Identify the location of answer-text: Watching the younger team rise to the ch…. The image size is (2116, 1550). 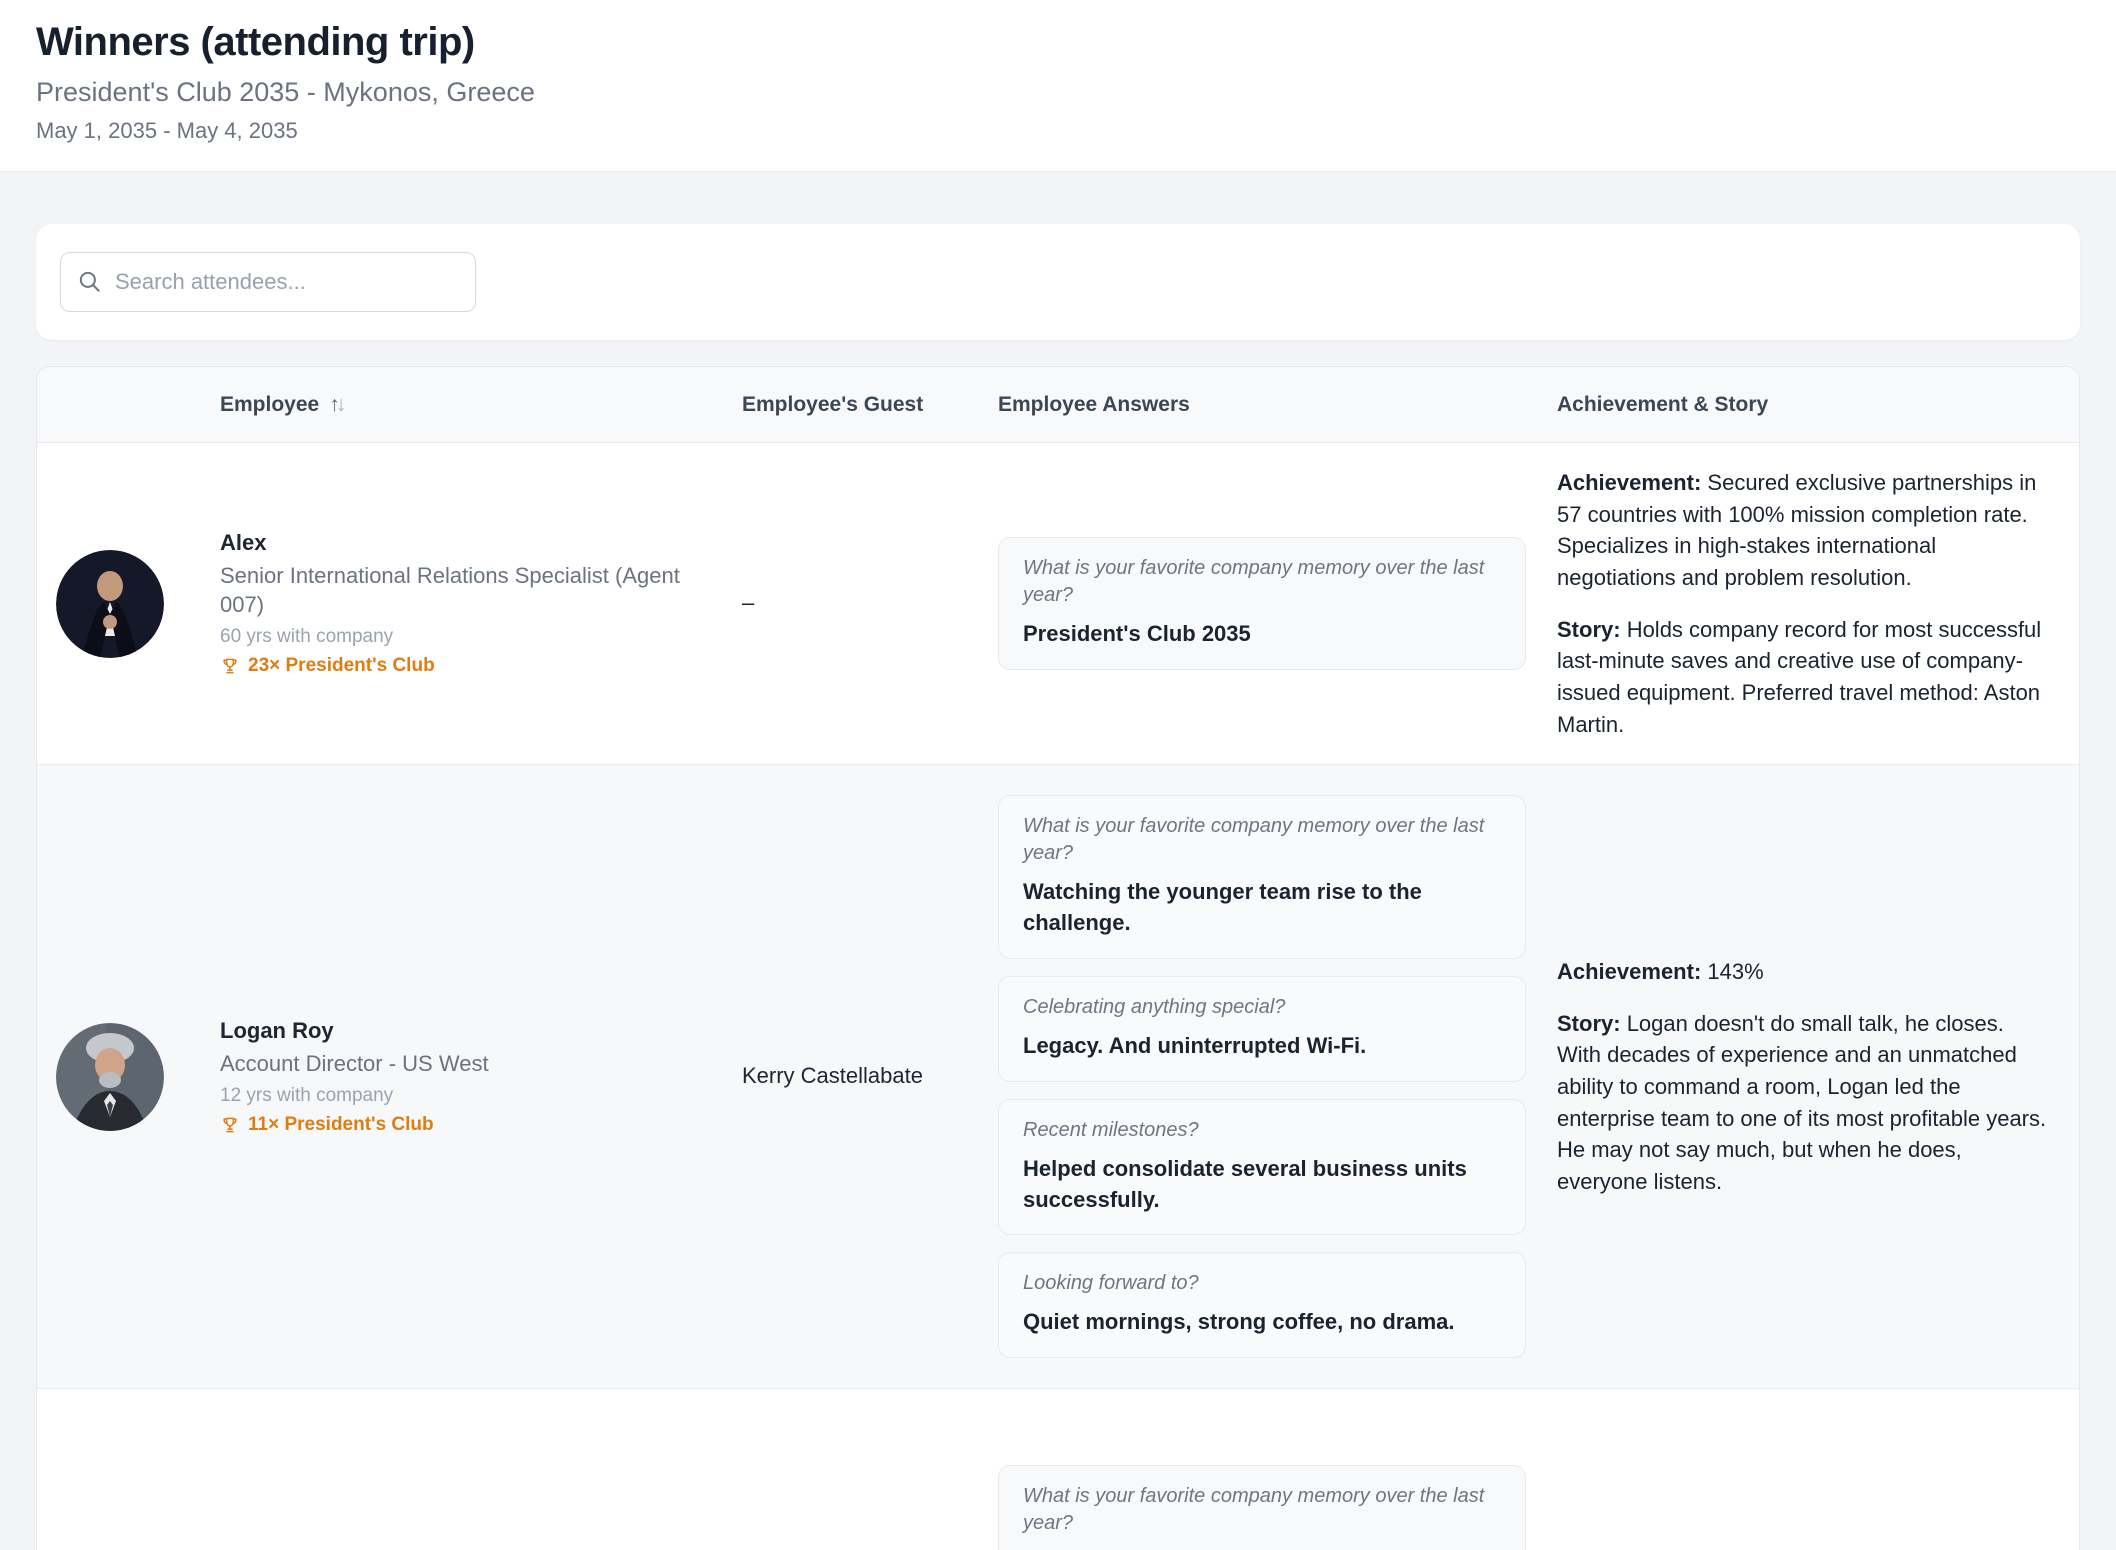
(1222, 907).